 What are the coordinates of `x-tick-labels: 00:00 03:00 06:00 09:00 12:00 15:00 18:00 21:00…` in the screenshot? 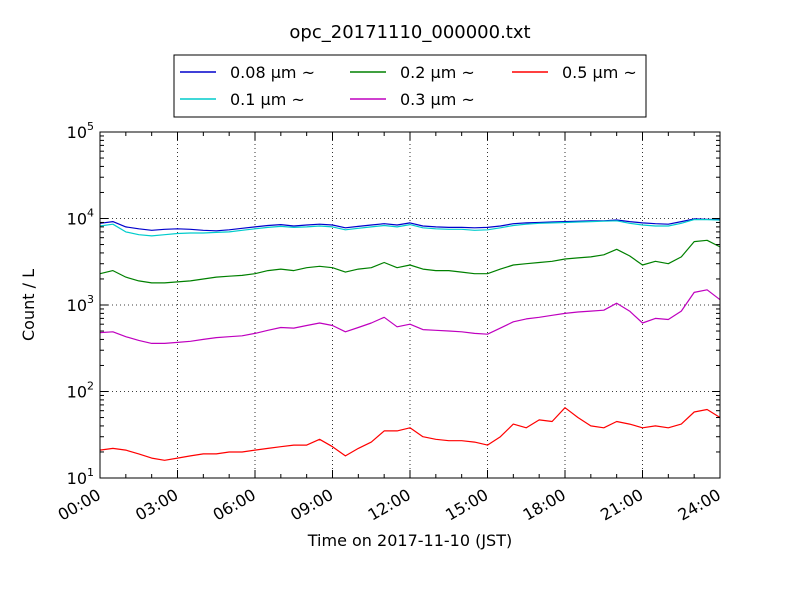 It's located at (389, 505).